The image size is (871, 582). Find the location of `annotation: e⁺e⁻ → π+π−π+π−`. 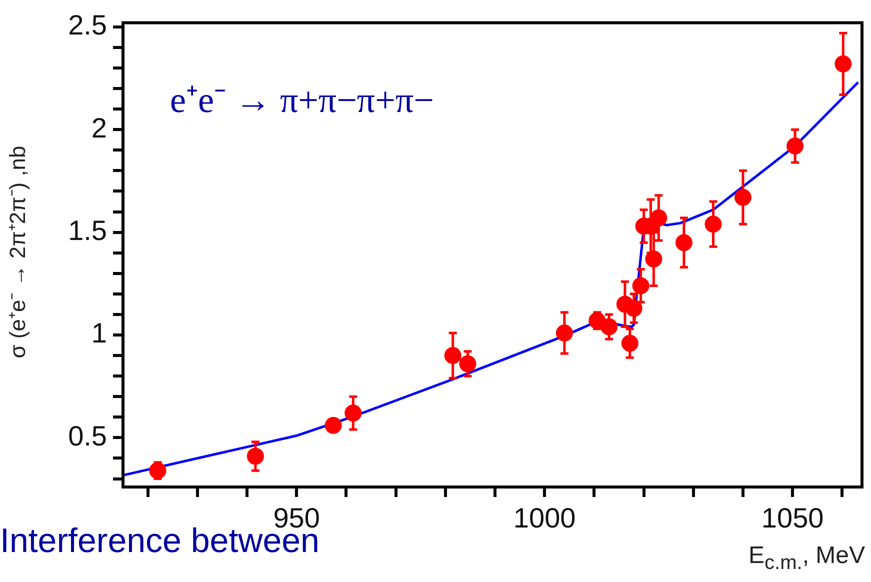

annotation: e⁺e⁻ → π+π−π+π− is located at coordinates (302, 100).